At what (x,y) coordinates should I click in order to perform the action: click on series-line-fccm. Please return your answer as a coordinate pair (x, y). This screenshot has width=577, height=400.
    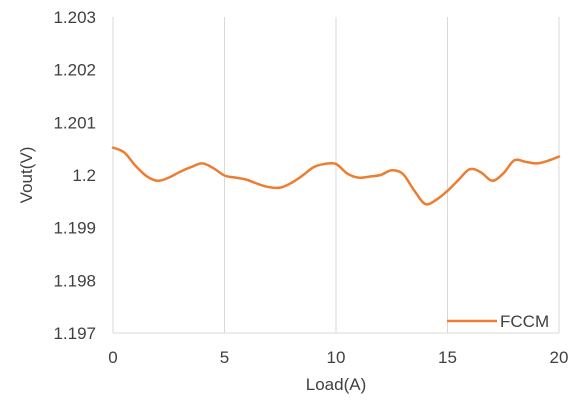
    Looking at the image, I should click on (336, 176).